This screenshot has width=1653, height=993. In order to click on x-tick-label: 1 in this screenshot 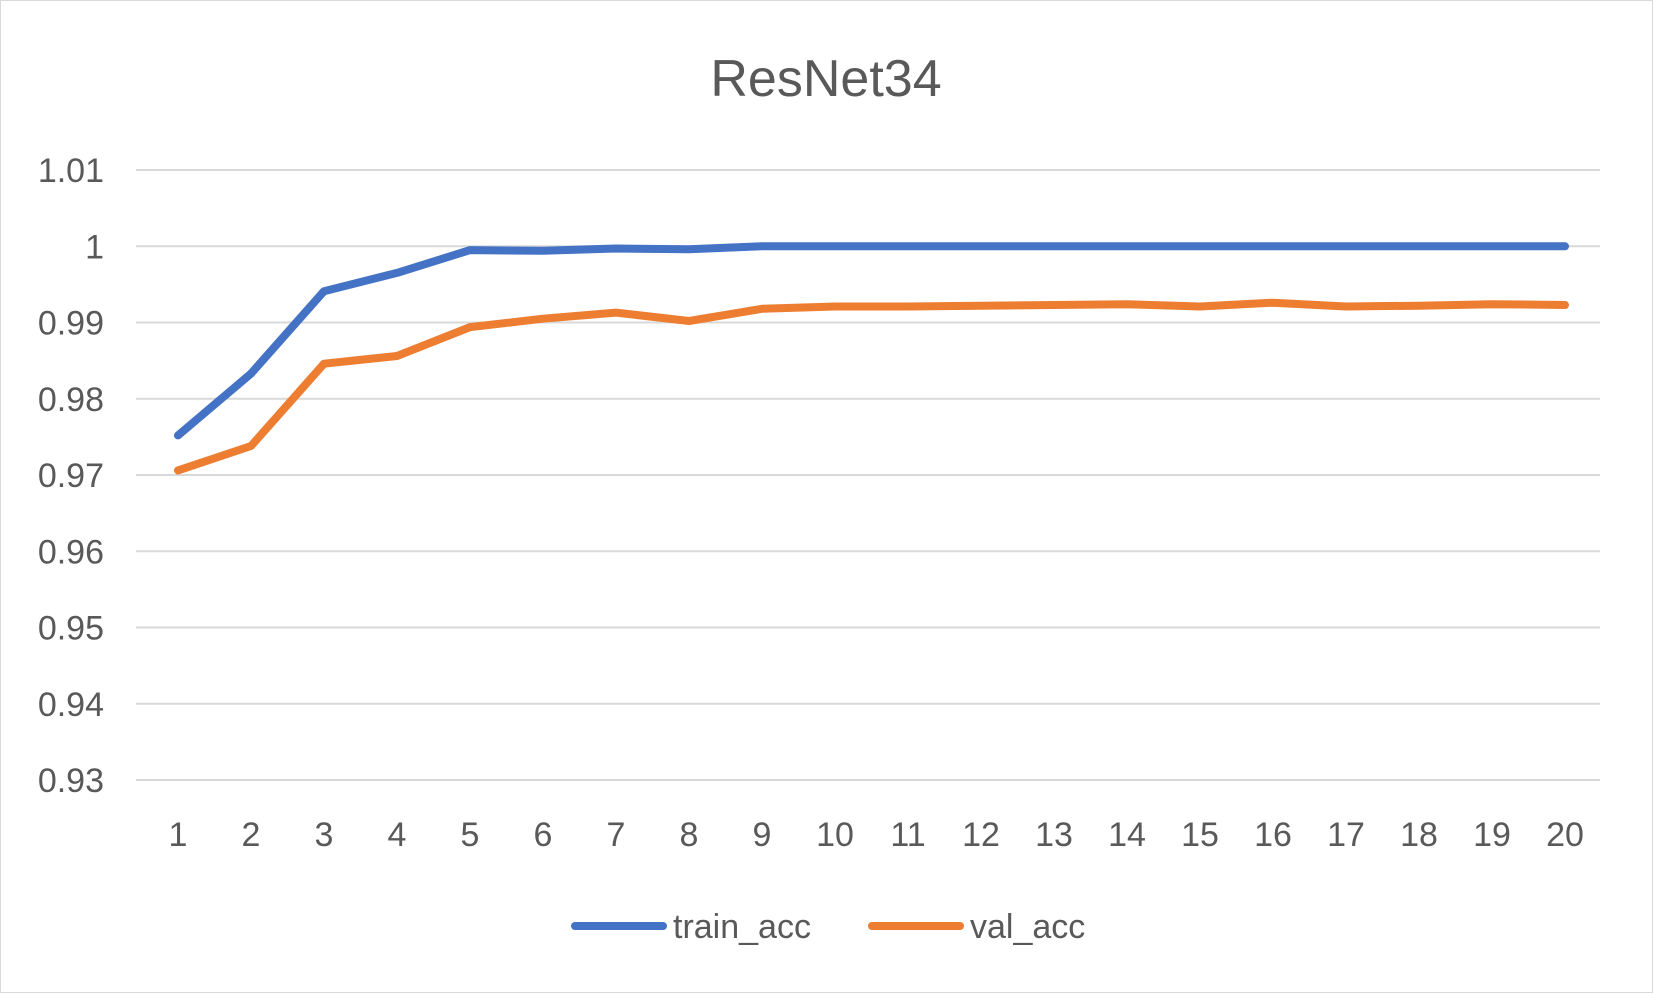, I will do `click(178, 835)`.